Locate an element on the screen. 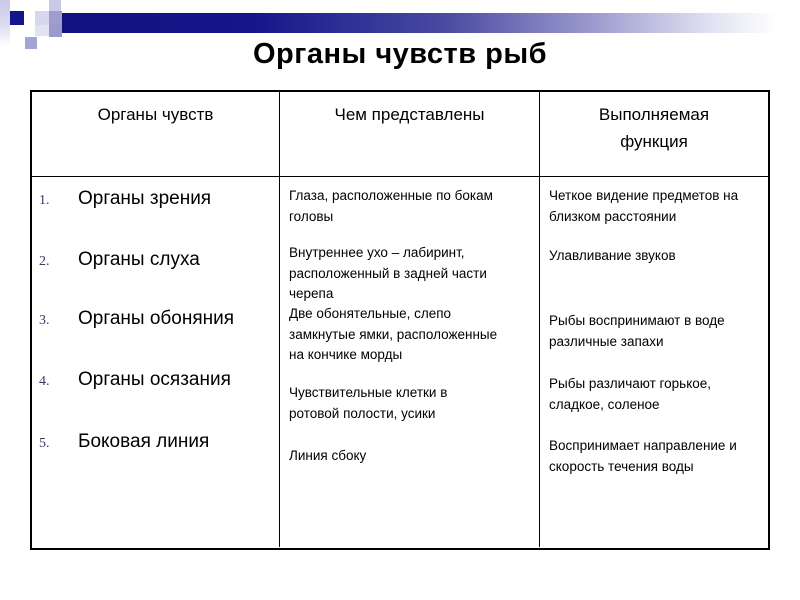  function-text-2: Улавливание звуков is located at coordinates (612, 255).